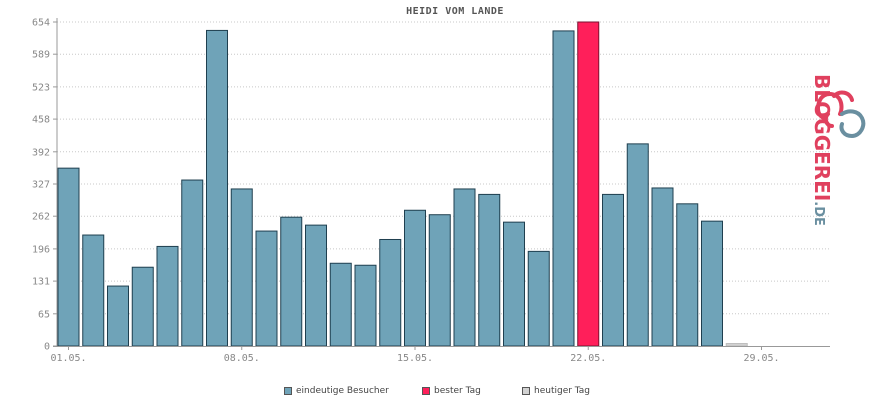 The width and height of the screenshot is (870, 400). Describe the element at coordinates (588, 358) in the screenshot. I see `x-tick-label: 22.05.` at that location.